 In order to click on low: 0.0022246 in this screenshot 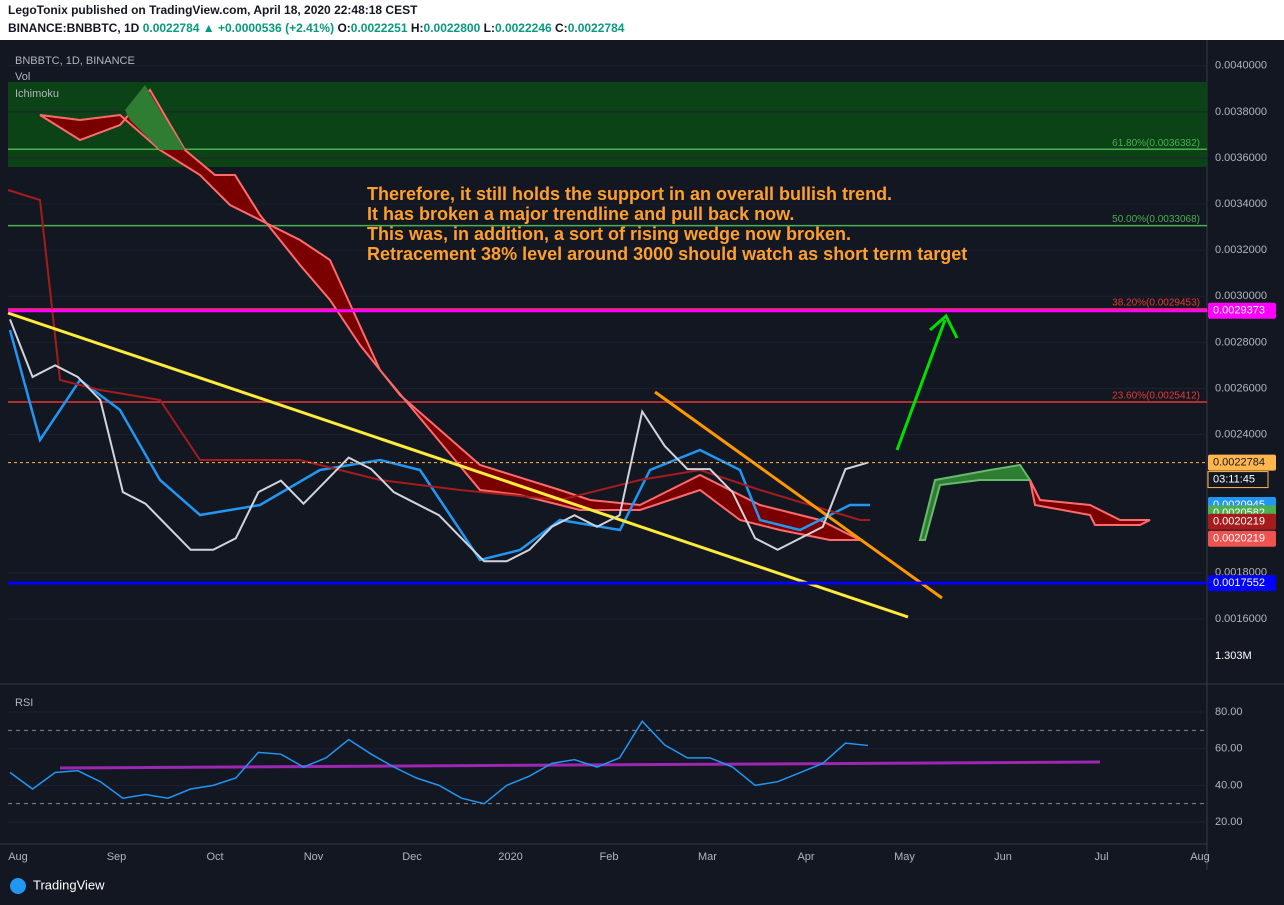, I will do `click(523, 28)`.